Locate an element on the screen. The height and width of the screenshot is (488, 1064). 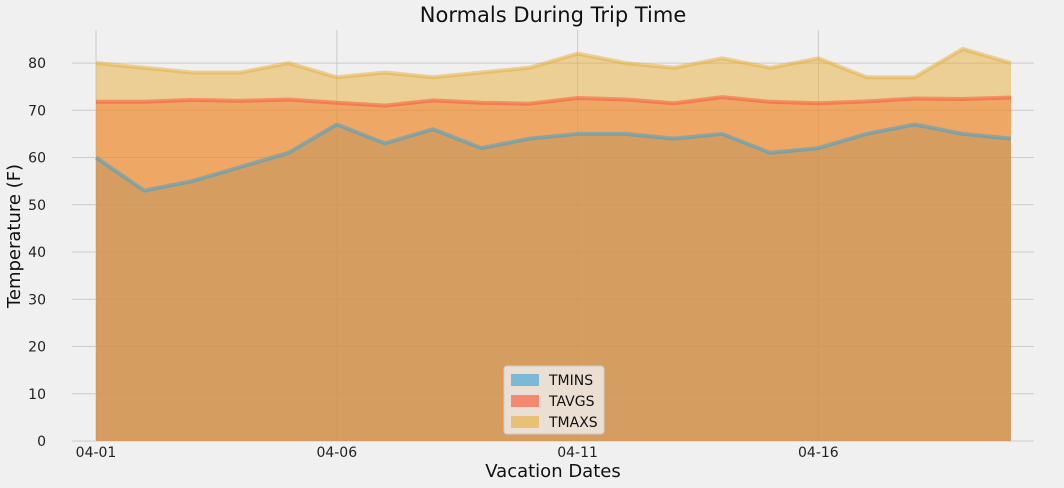
y-tick-label: 20 is located at coordinates (37, 348).